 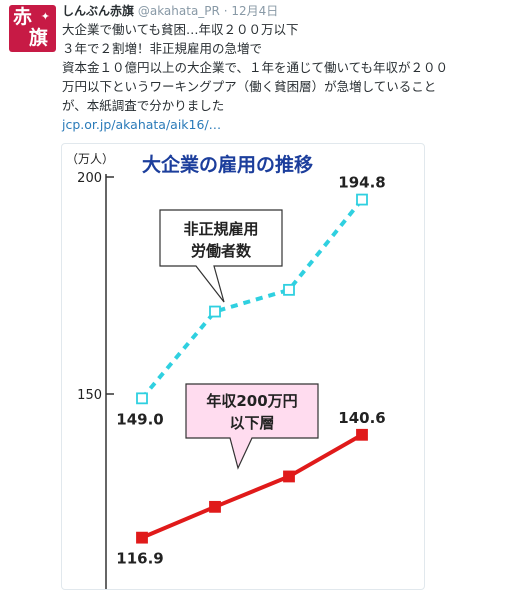 I want to click on y-tick-label-150: 150, so click(x=89, y=395).